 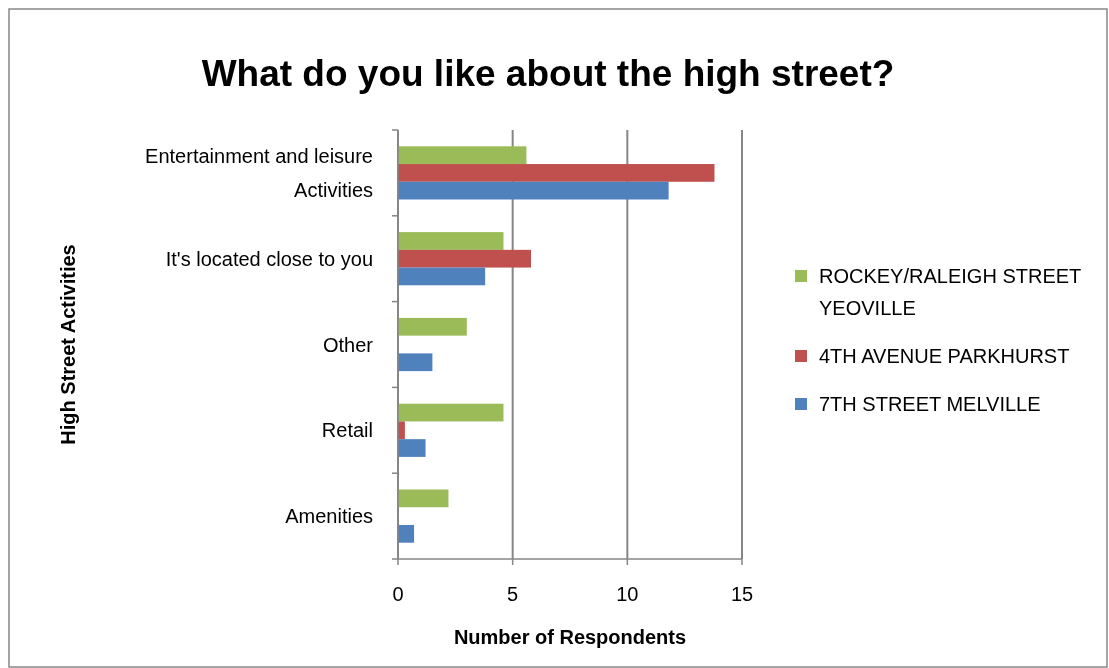 I want to click on y-tick-label: Other, so click(x=348, y=344).